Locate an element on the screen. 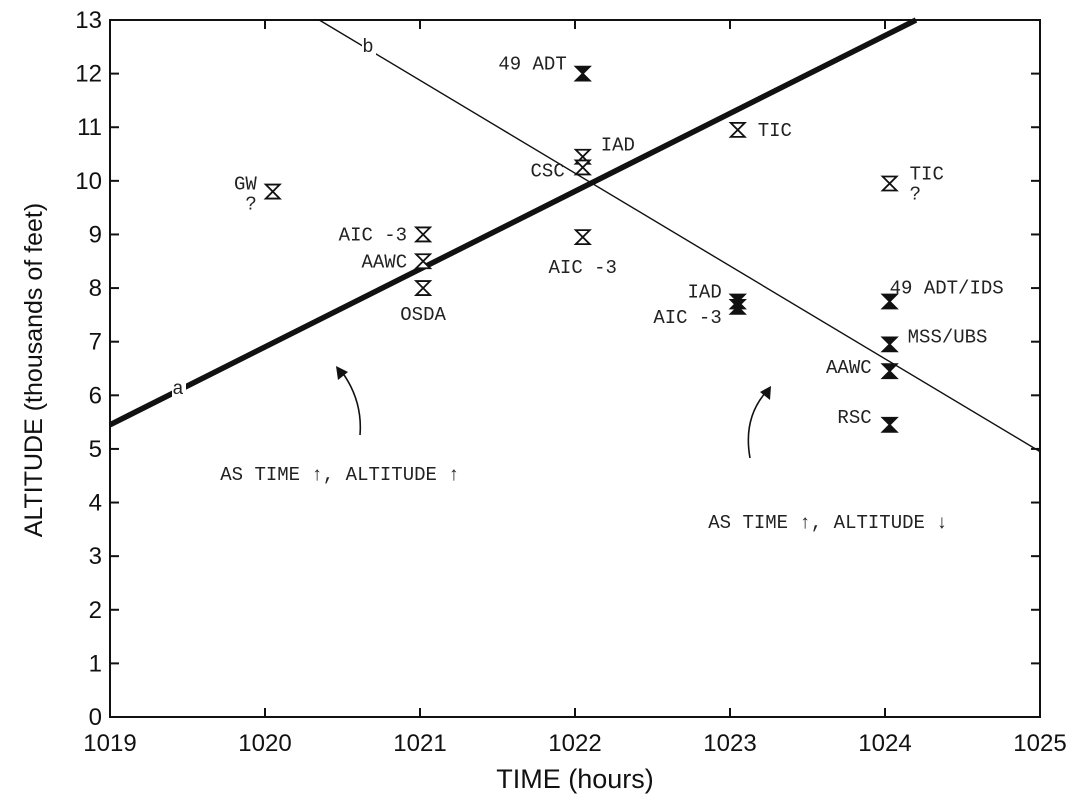 Image resolution: width=1077 pixels, height=799 pixels. x-tick-label: 1025 is located at coordinates (1039, 743).